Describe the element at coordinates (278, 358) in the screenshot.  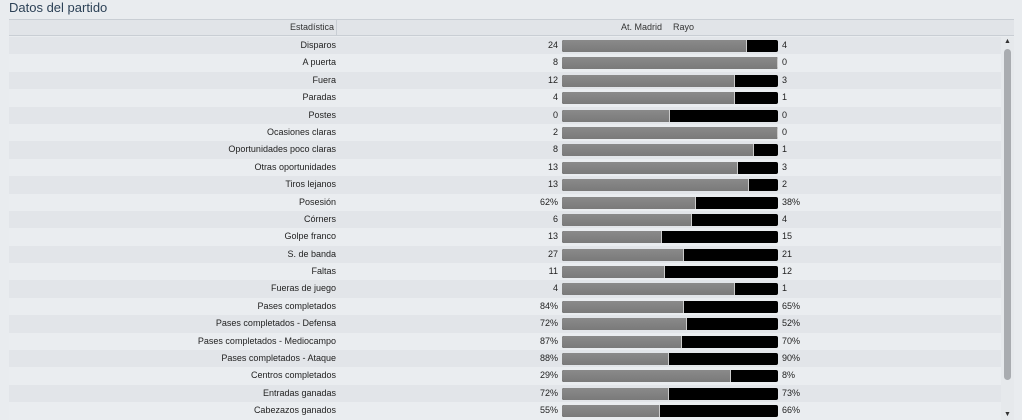
I see `stat-label: Pases completados - Ataque` at that location.